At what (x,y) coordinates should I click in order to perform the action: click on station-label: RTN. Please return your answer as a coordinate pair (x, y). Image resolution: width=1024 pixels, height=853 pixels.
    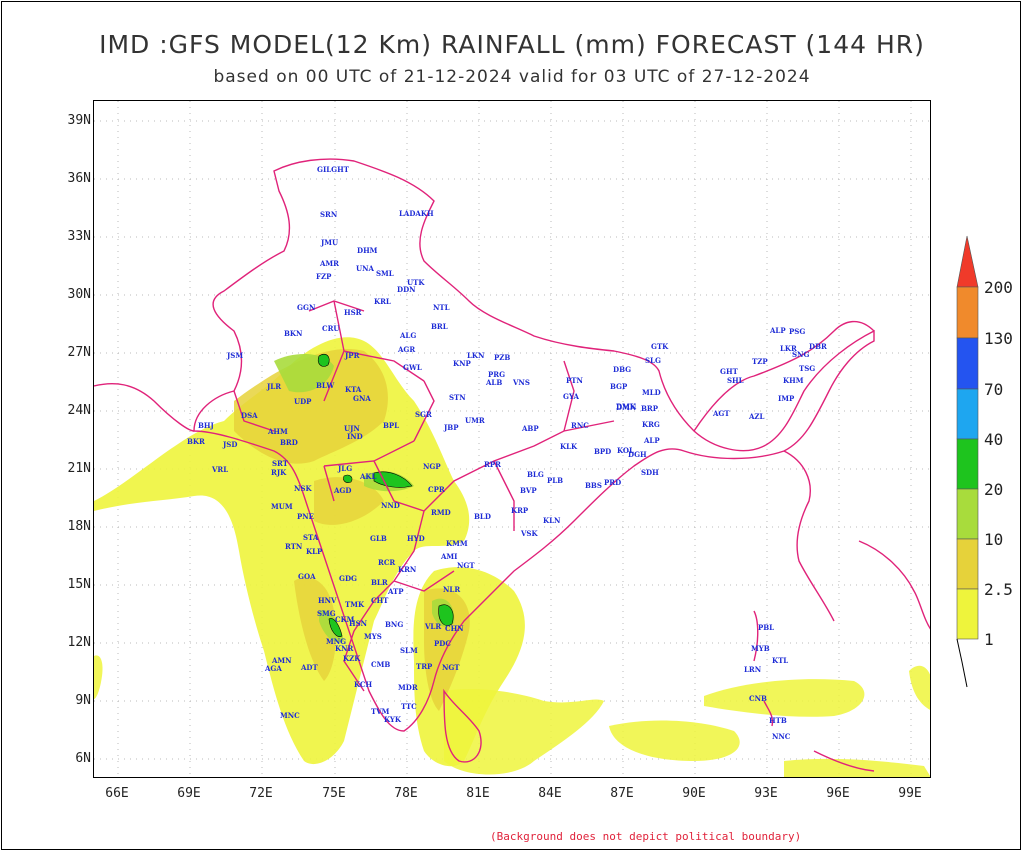
    Looking at the image, I should click on (294, 546).